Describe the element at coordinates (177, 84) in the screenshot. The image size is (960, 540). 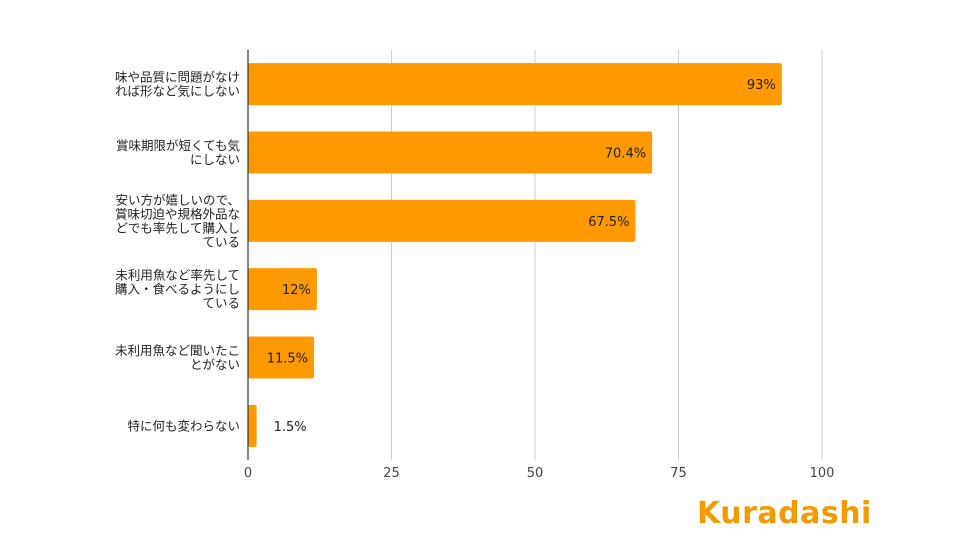
I see `category-label: 味や品質に問題がなければ形など気にしない` at that location.